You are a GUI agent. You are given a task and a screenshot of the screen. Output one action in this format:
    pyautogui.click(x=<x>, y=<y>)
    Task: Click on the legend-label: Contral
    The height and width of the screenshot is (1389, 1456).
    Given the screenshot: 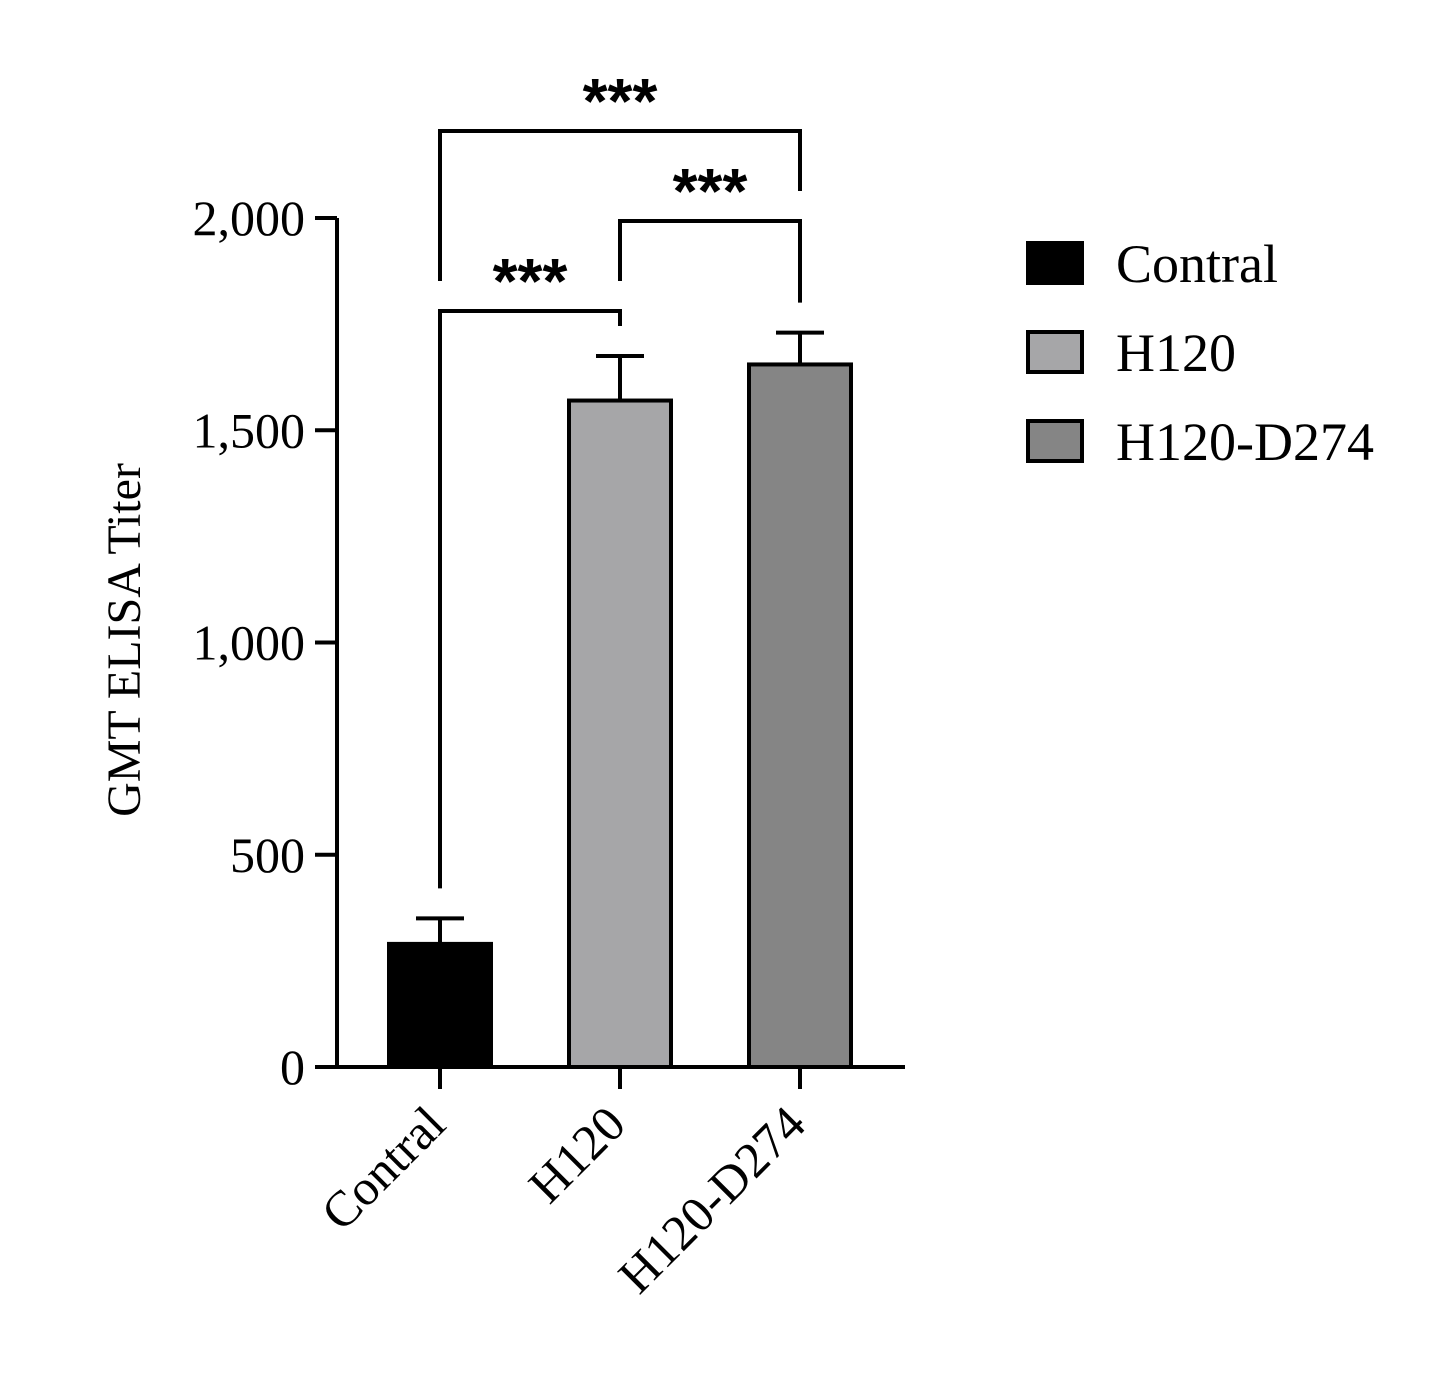 What is the action you would take?
    pyautogui.click(x=1197, y=264)
    